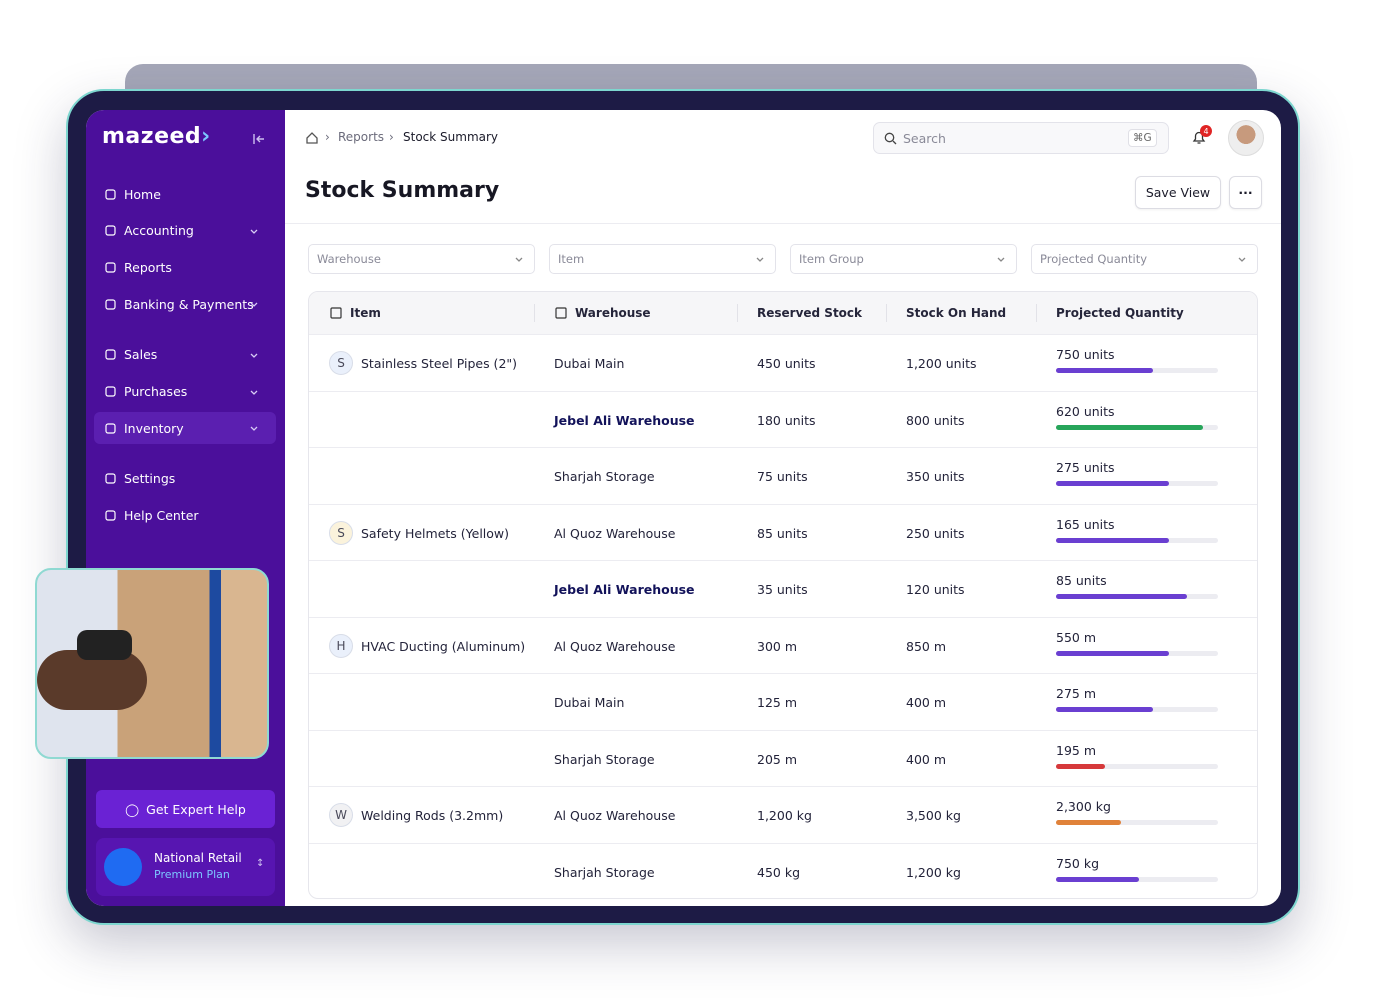 Image resolution: width=1385 pixels, height=1001 pixels. What do you see at coordinates (810, 313) in the screenshot?
I see `column-label: Reserved Stock` at bounding box center [810, 313].